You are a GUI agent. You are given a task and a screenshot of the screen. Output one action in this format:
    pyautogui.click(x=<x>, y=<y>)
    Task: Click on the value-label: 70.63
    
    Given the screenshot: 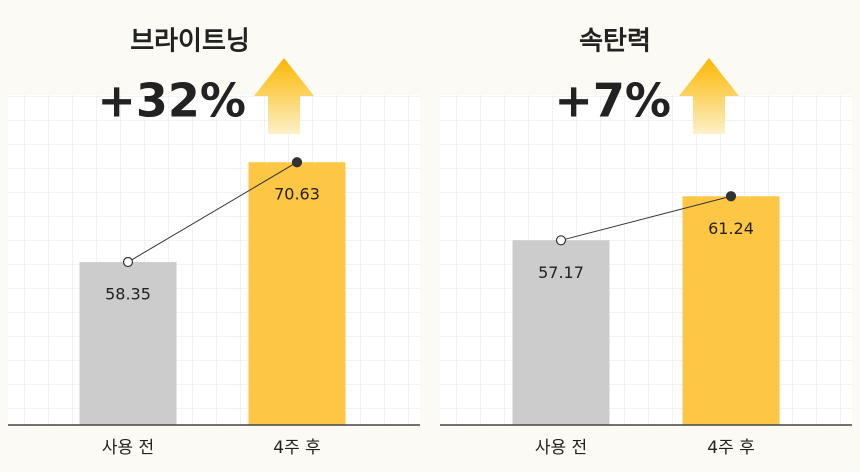 What is the action you would take?
    pyautogui.click(x=297, y=194)
    